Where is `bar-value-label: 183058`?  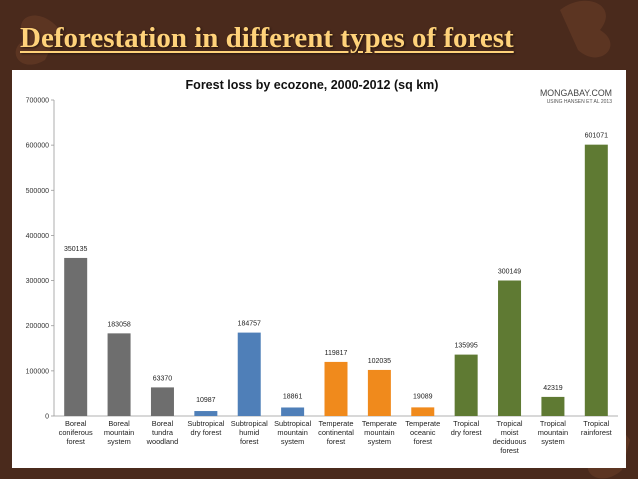 bar-value-label: 183058 is located at coordinates (118, 324).